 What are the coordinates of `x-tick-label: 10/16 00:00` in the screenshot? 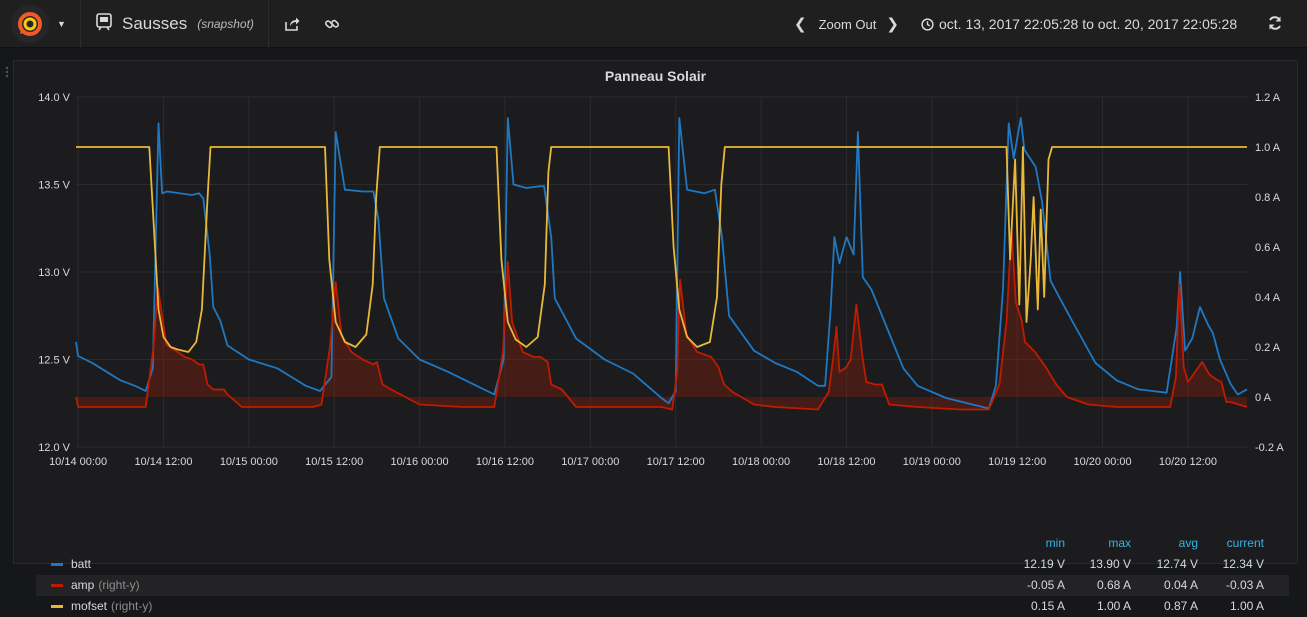 It's located at (420, 462).